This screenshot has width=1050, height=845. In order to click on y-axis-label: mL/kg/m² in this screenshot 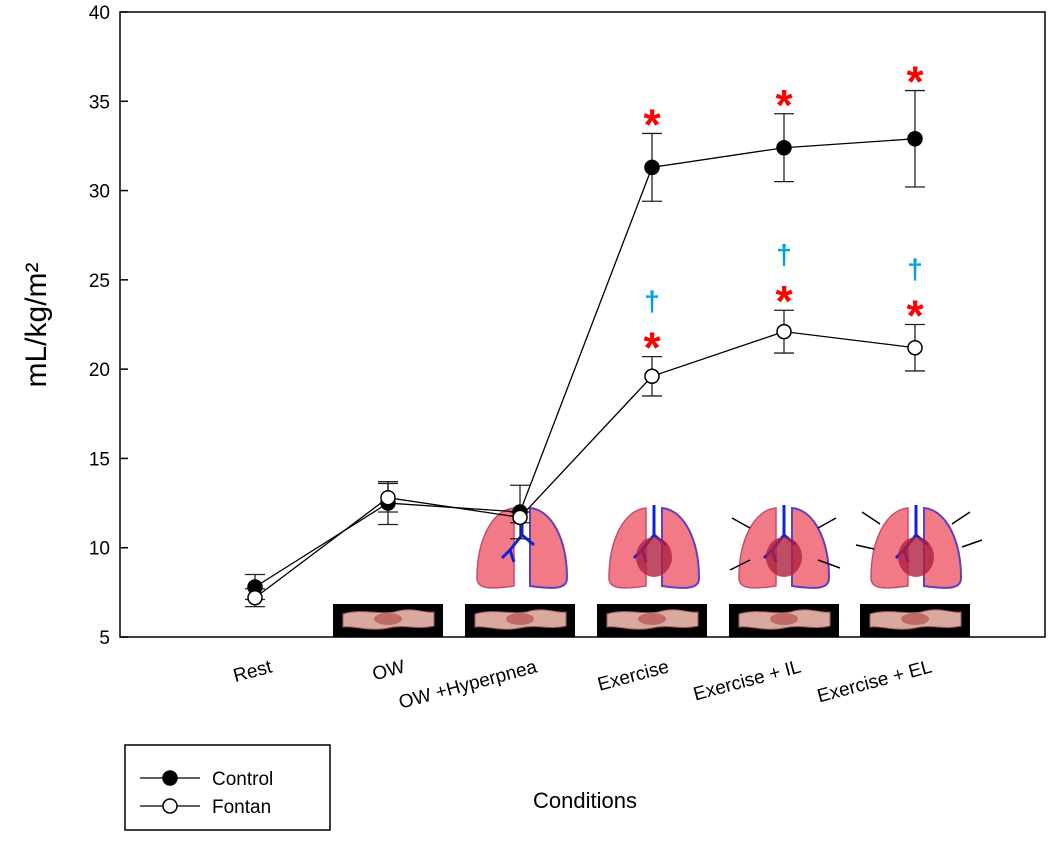, I will do `click(36, 324)`.